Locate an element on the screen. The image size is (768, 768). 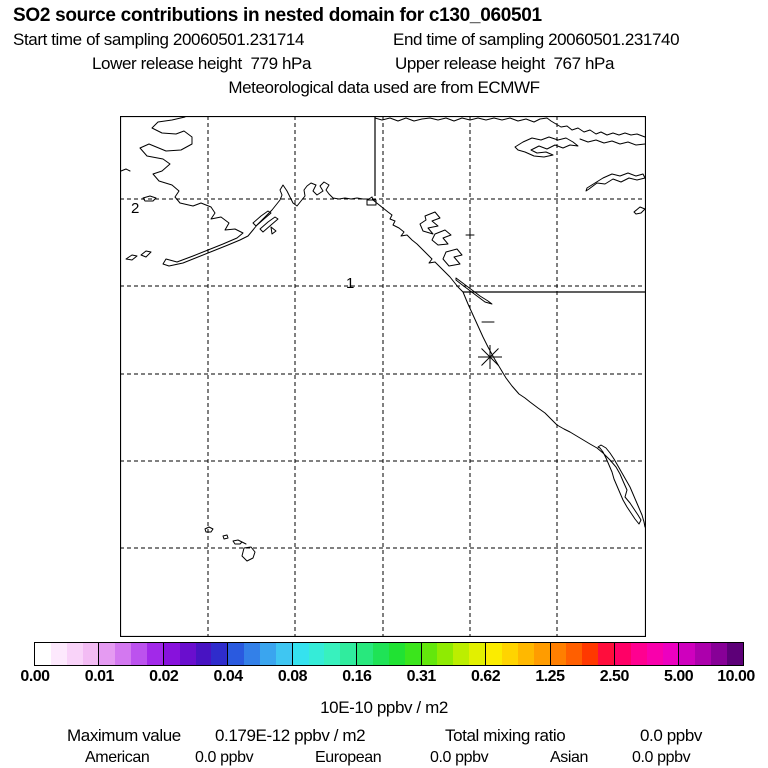
hawaii-big-island is located at coordinates (248, 554).